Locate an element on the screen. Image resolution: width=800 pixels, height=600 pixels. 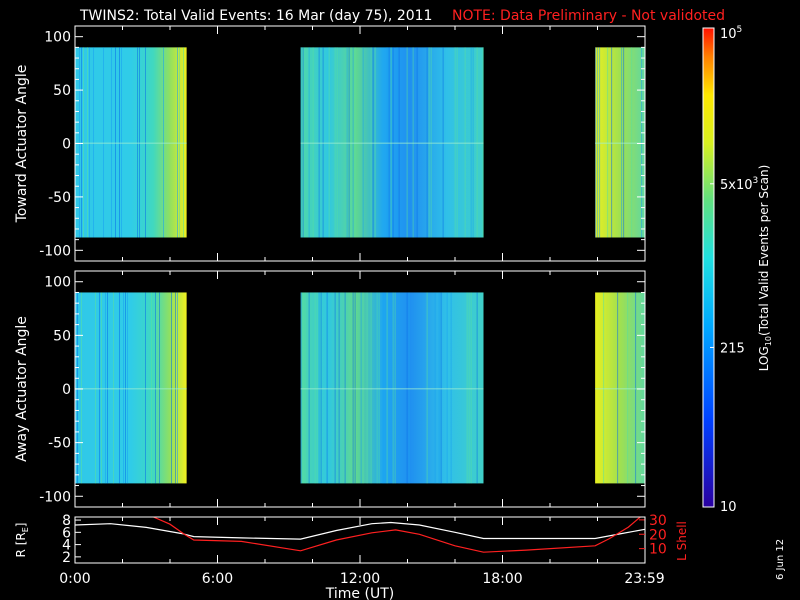
y-axis-label: Toward Actuator Angle is located at coordinates (22, 144).